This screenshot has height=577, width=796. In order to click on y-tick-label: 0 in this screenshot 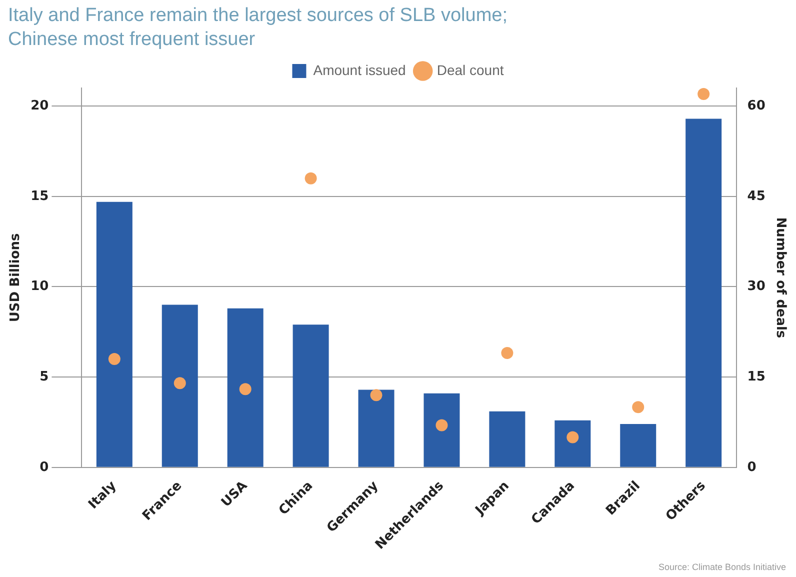, I will do `click(44, 467)`.